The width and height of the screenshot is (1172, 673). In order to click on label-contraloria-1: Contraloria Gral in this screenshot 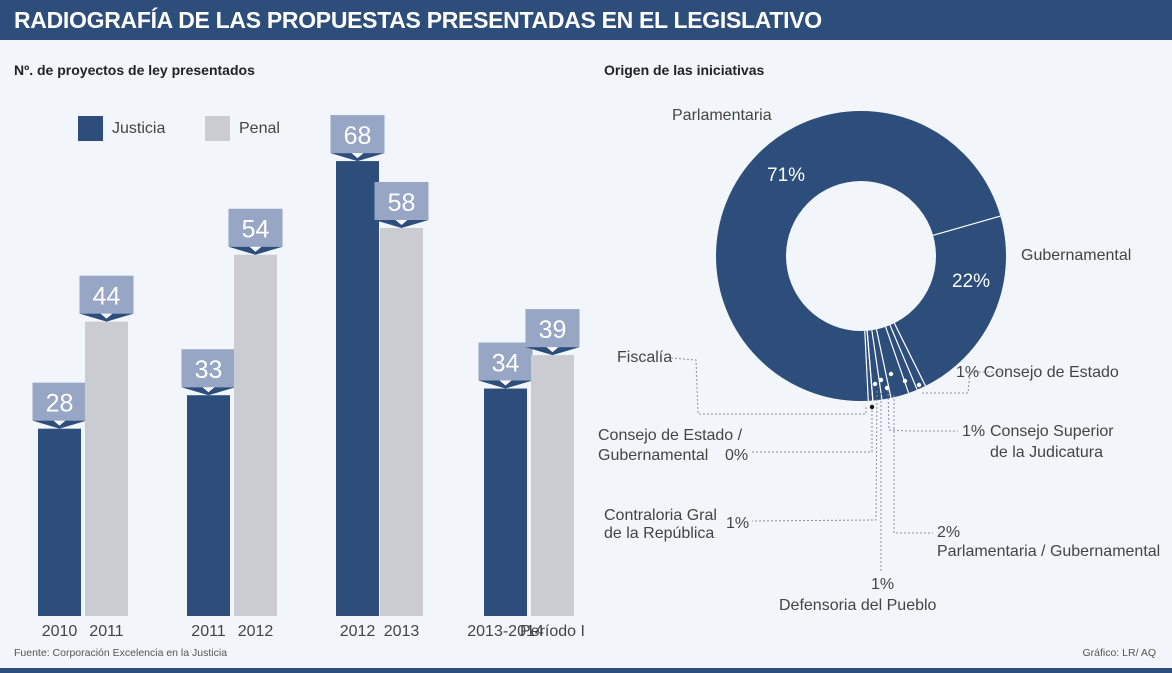, I will do `click(660, 515)`.